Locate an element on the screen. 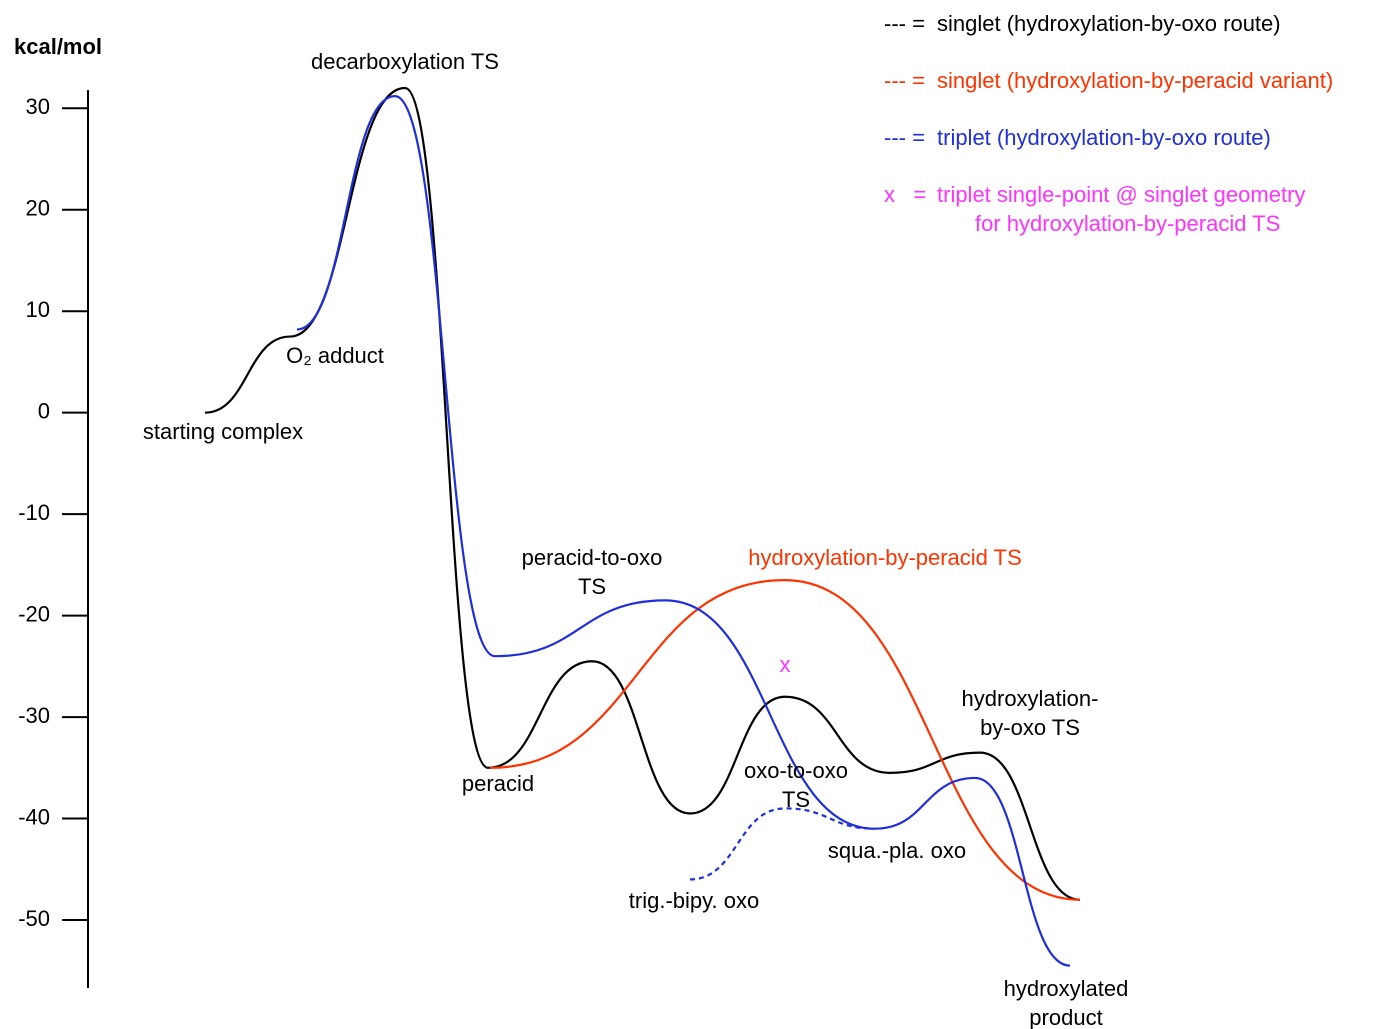  y-tick-label: -30 is located at coordinates (34, 715).